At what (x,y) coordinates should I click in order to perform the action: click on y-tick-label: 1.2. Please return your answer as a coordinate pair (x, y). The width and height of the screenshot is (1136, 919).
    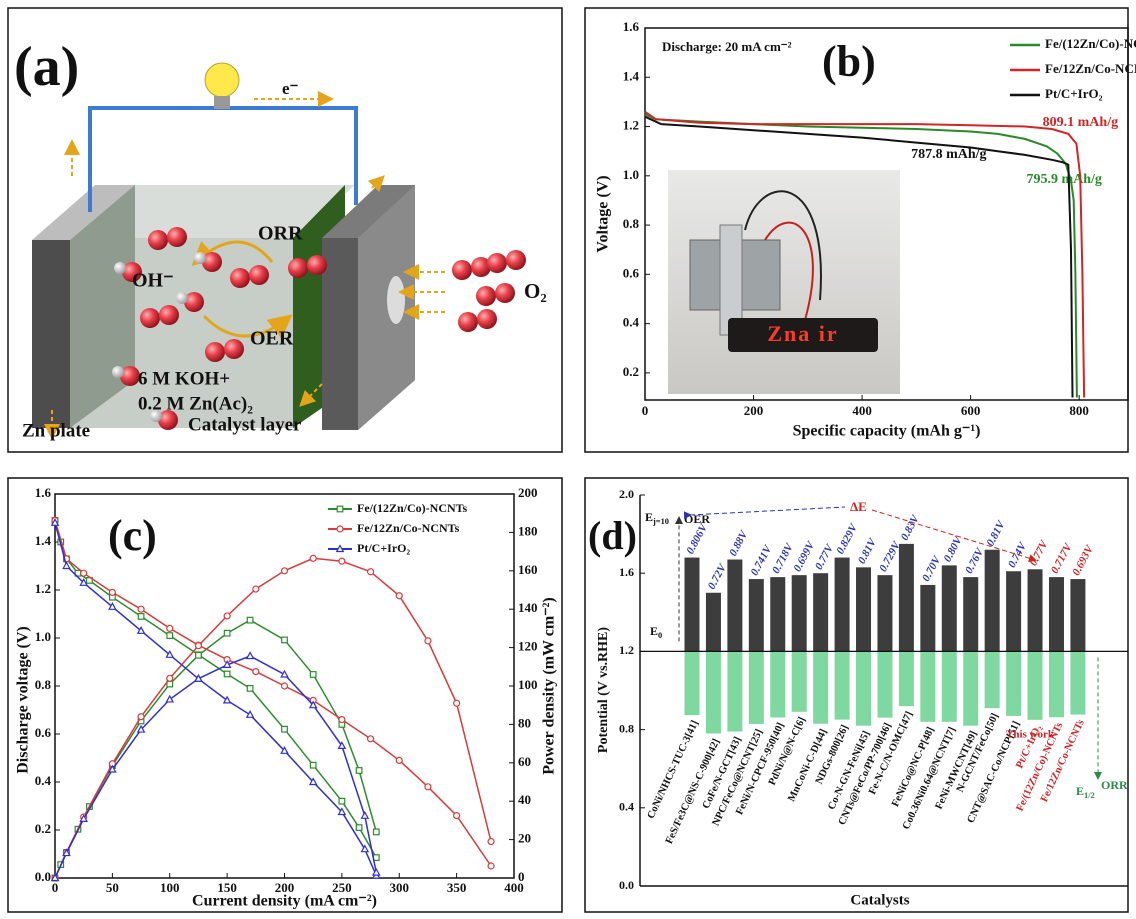
    Looking at the image, I should click on (626, 650).